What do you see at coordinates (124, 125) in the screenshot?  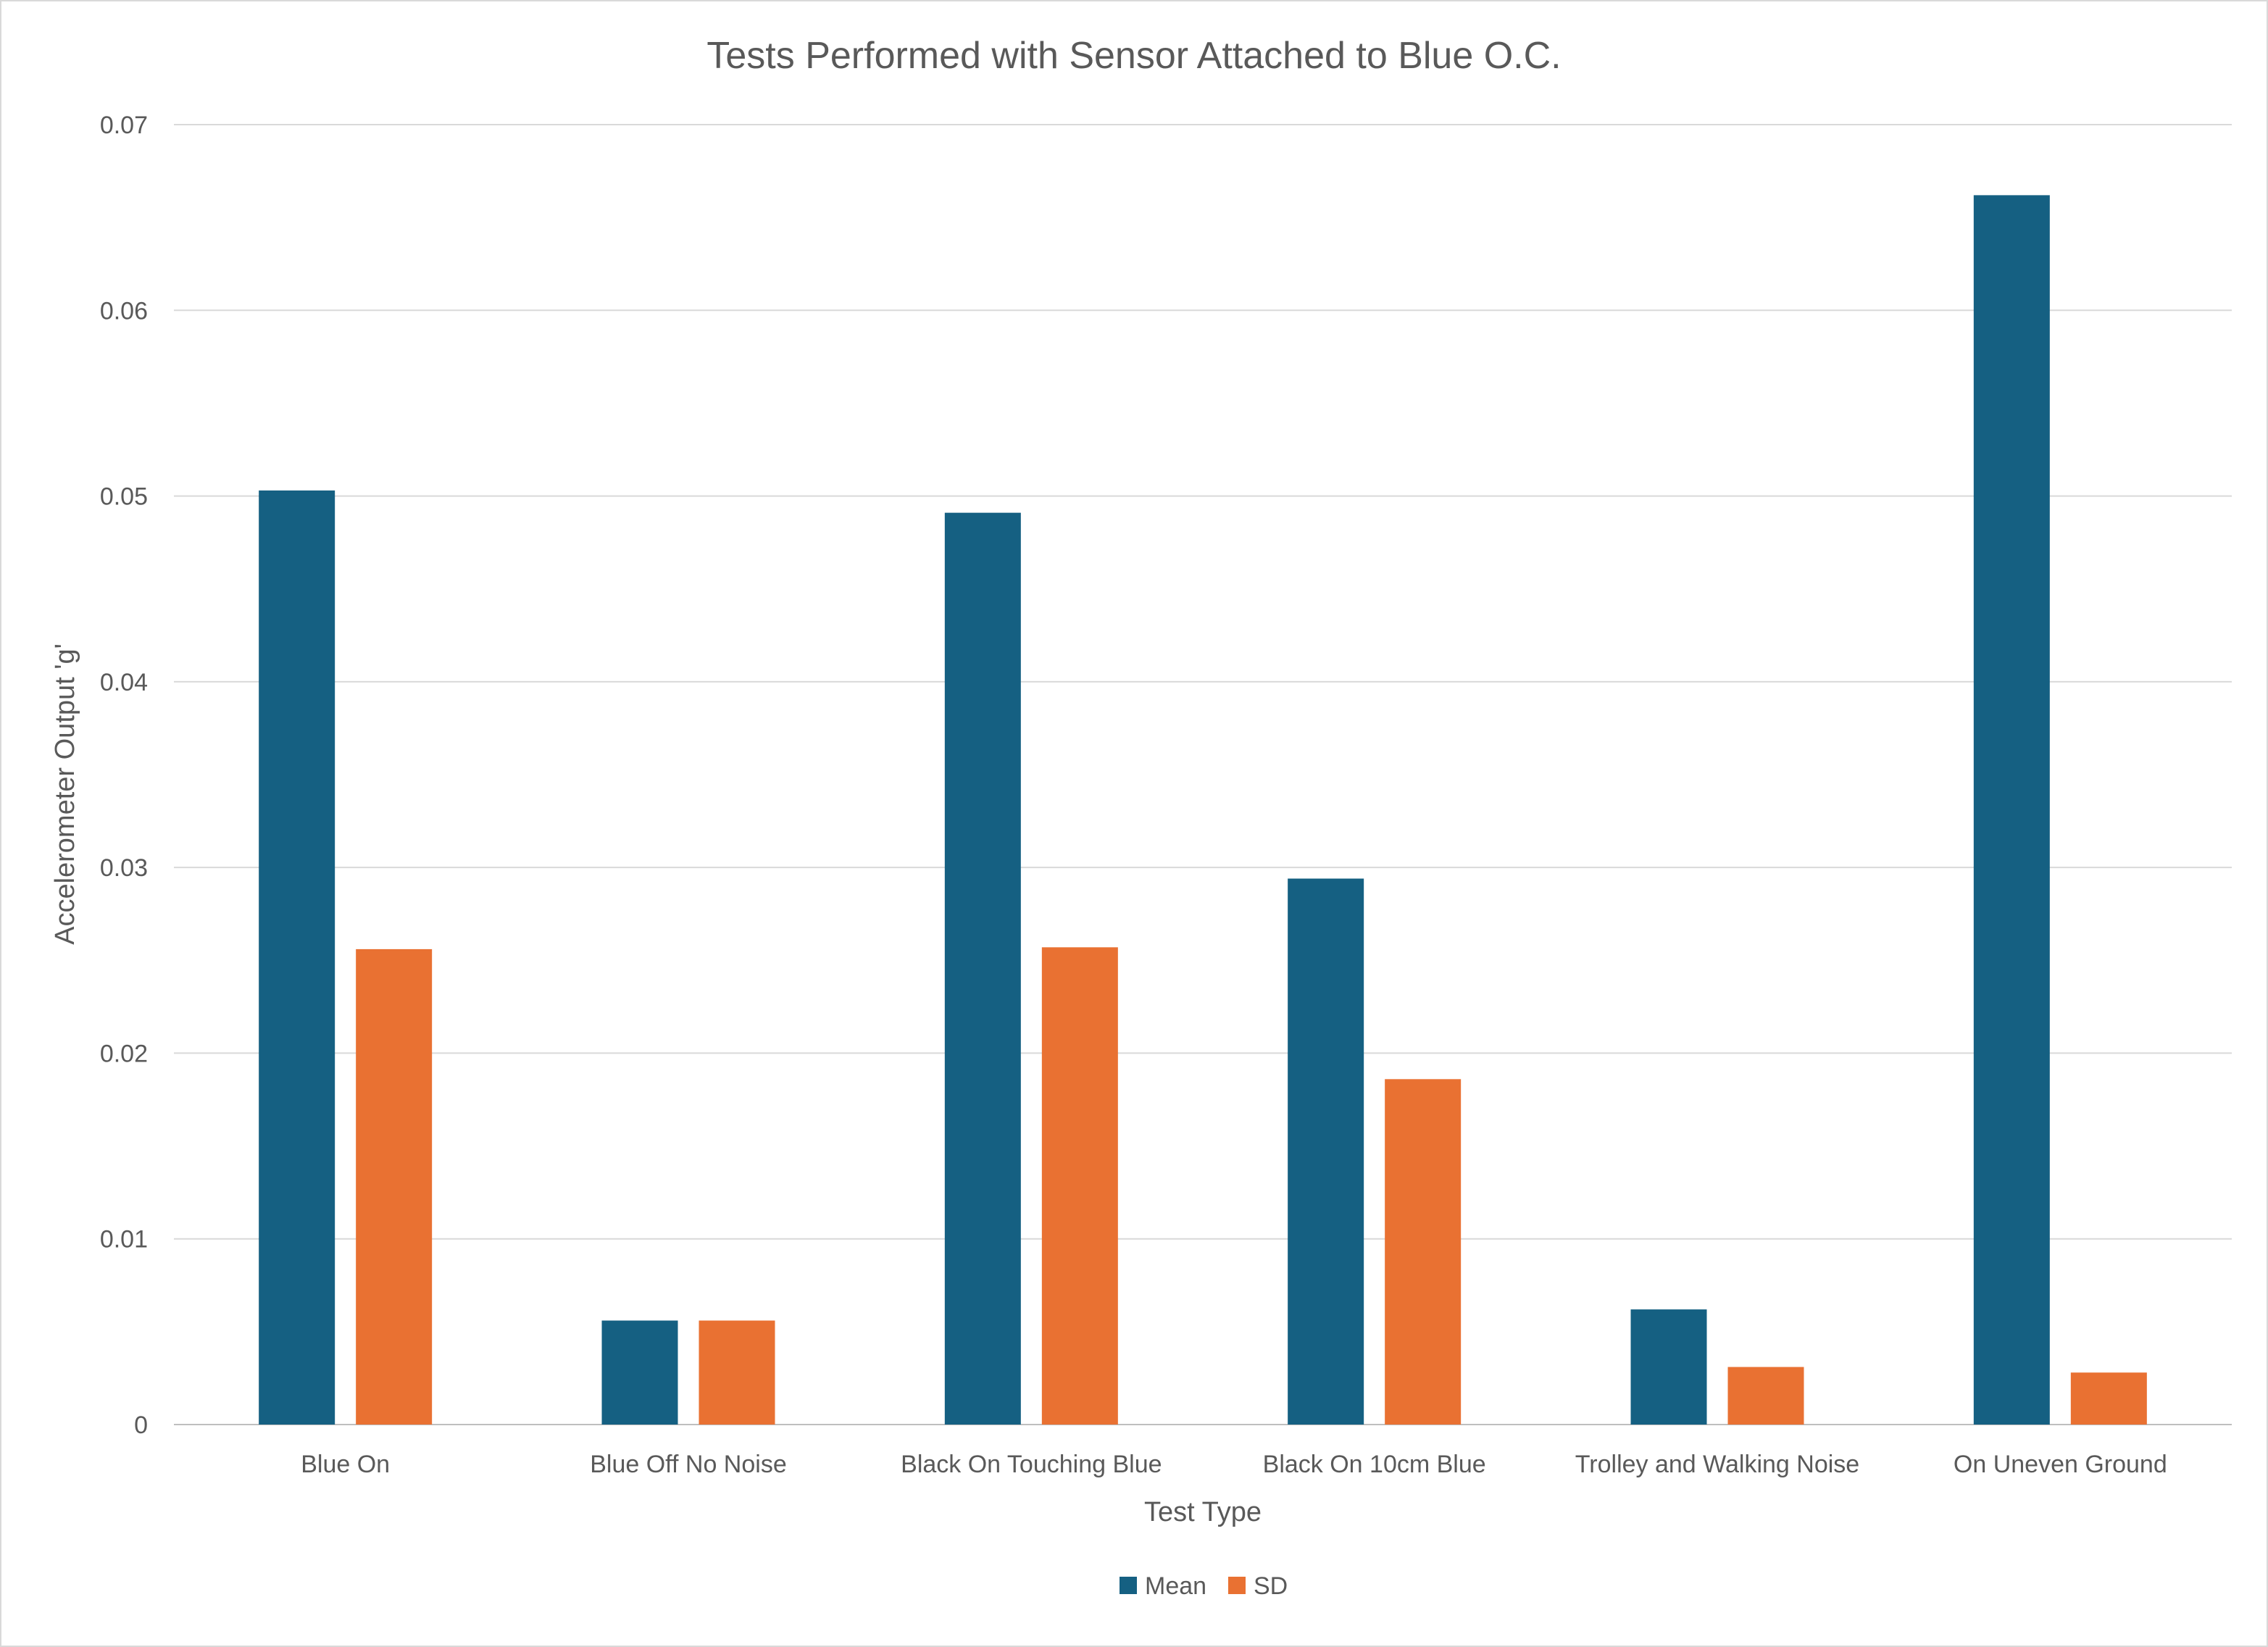 I see `y-tick-label: 0.07` at bounding box center [124, 125].